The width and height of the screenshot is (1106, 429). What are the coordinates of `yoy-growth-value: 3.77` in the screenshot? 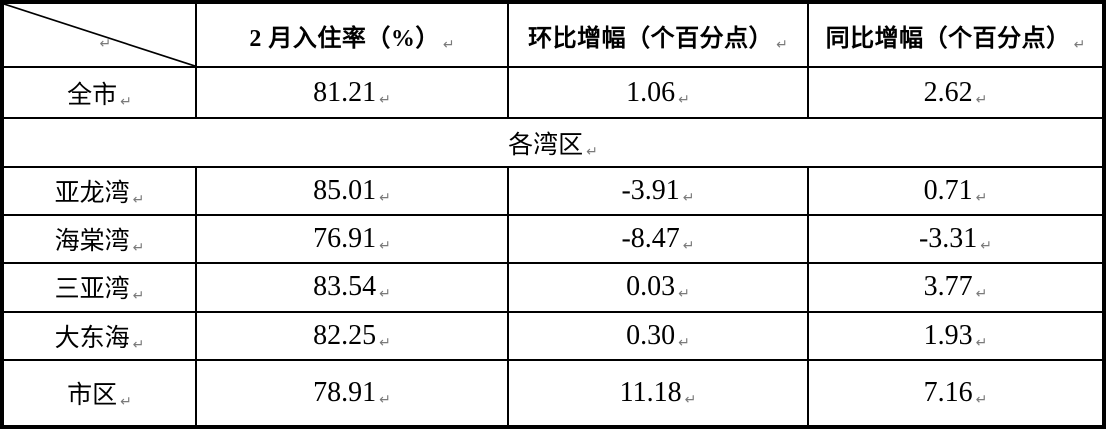 It's located at (948, 287).